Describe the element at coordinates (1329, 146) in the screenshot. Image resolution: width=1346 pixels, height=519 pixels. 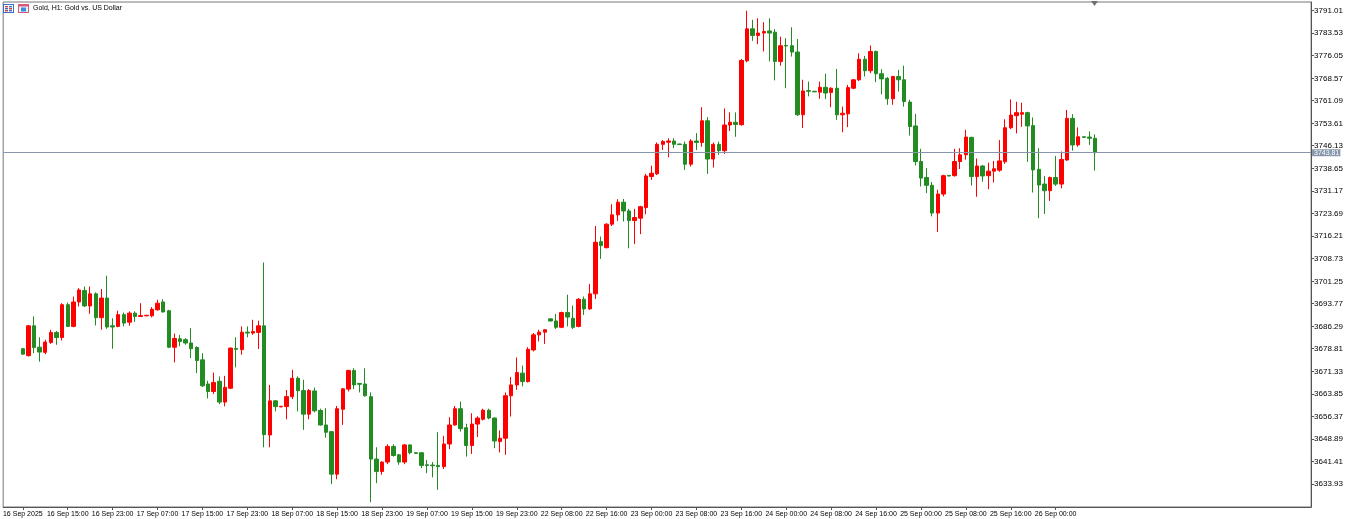
I see `y-tick-label: 3746.13` at that location.